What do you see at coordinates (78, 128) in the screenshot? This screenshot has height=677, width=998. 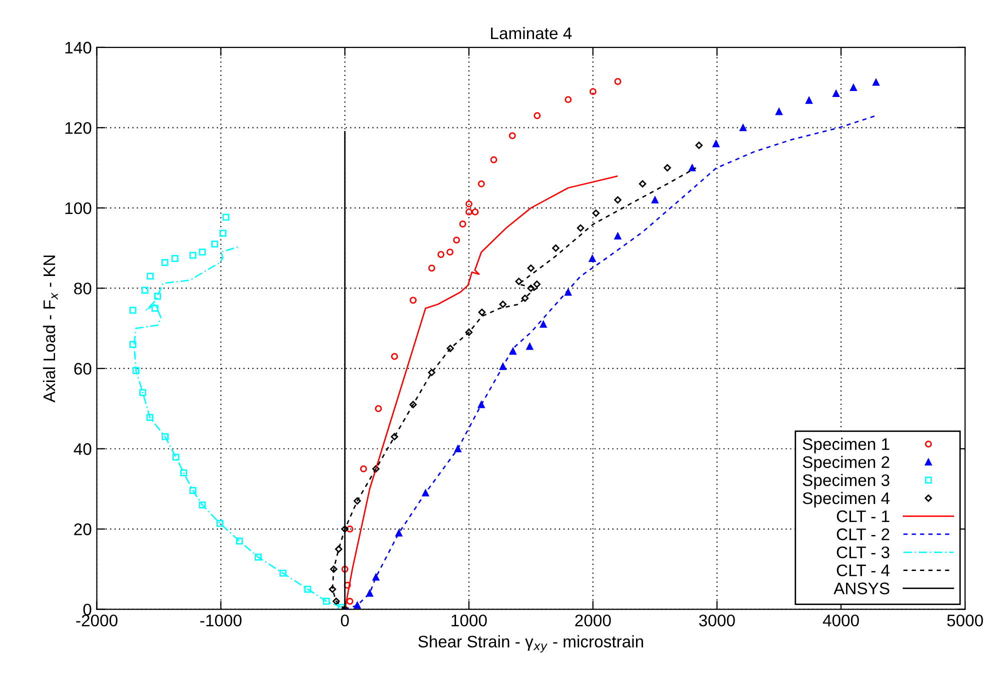 I see `y-tick-label: 120` at bounding box center [78, 128].